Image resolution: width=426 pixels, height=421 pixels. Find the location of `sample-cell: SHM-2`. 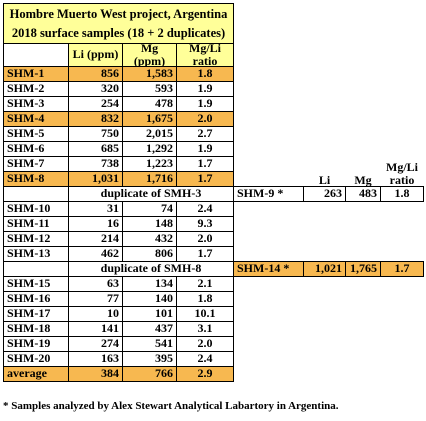

sample-cell: SHM-2 is located at coordinates (36, 89).